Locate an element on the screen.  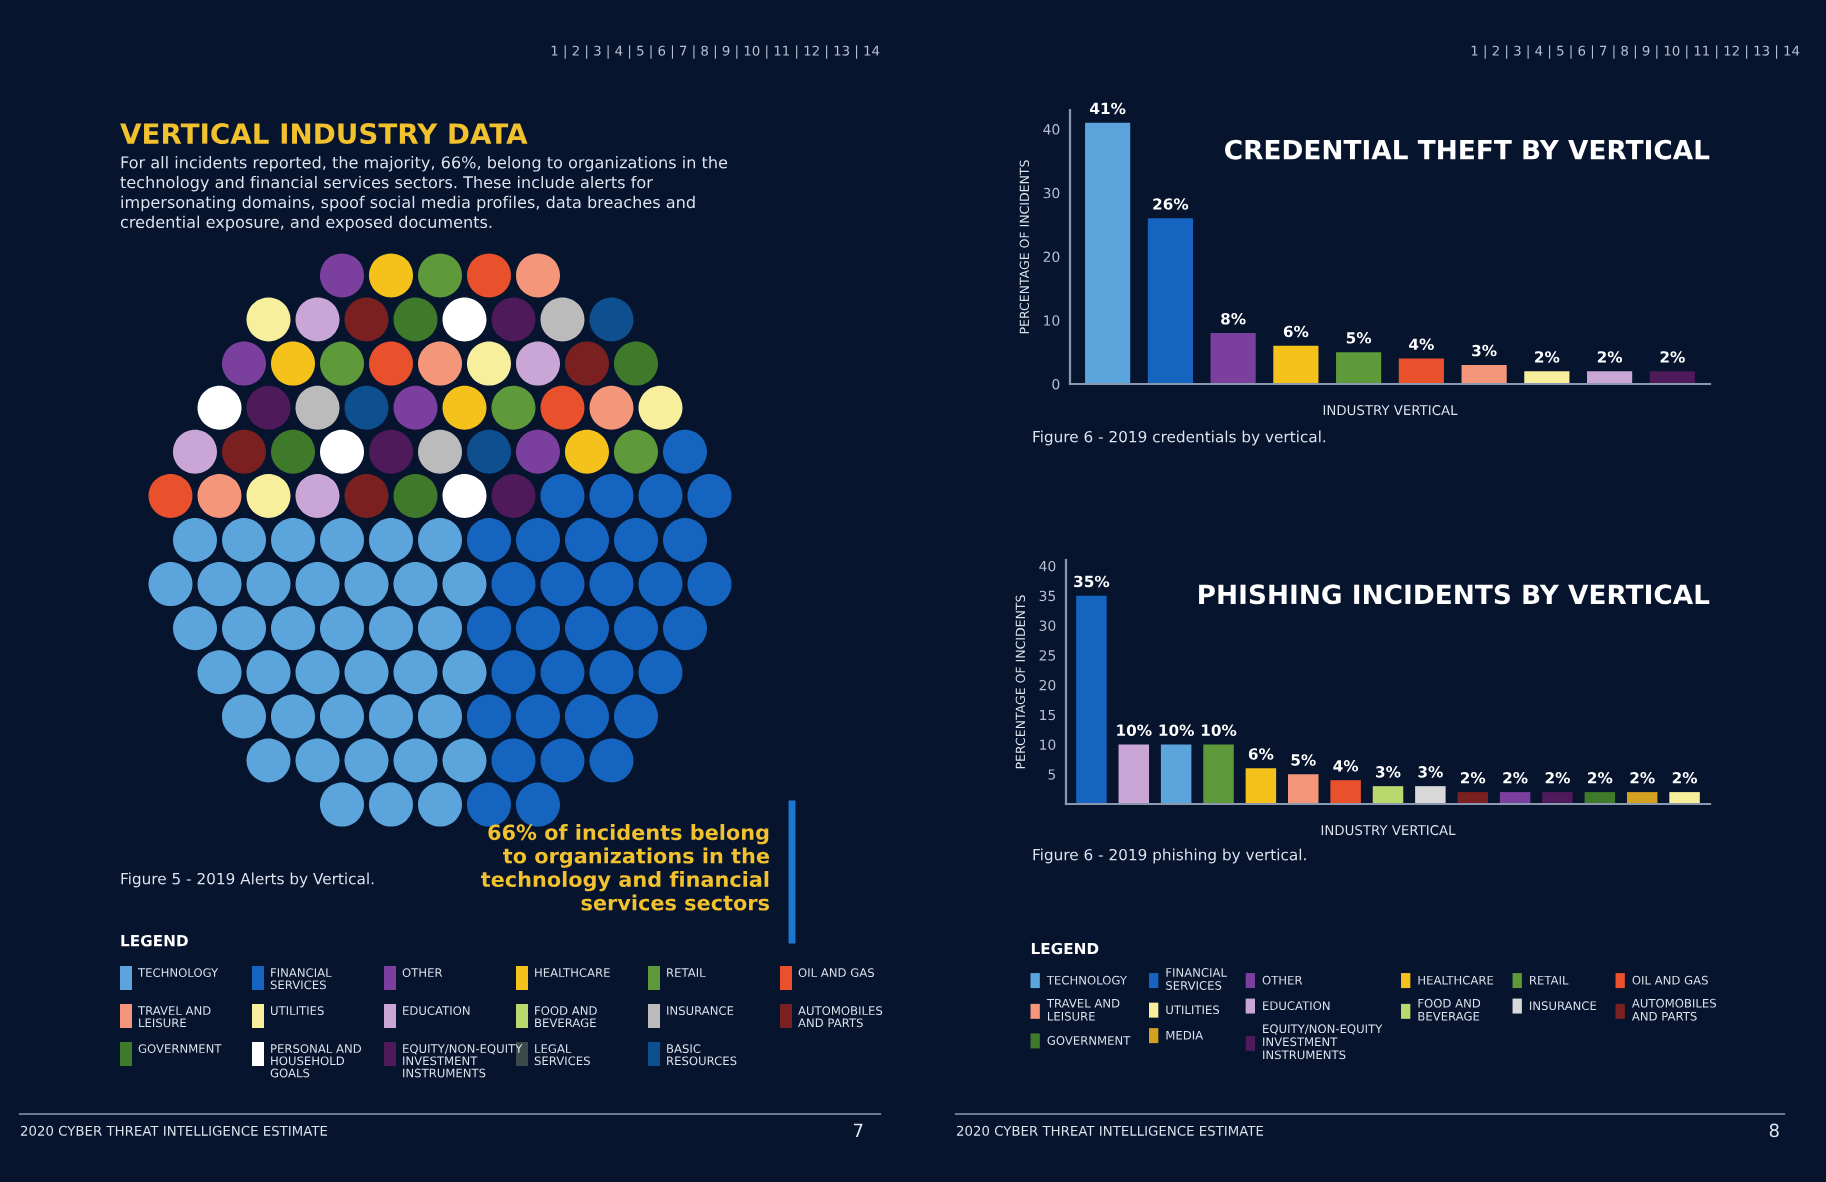
text: VERTICAL INDUSTRY DATA is located at coordinates (324, 134).